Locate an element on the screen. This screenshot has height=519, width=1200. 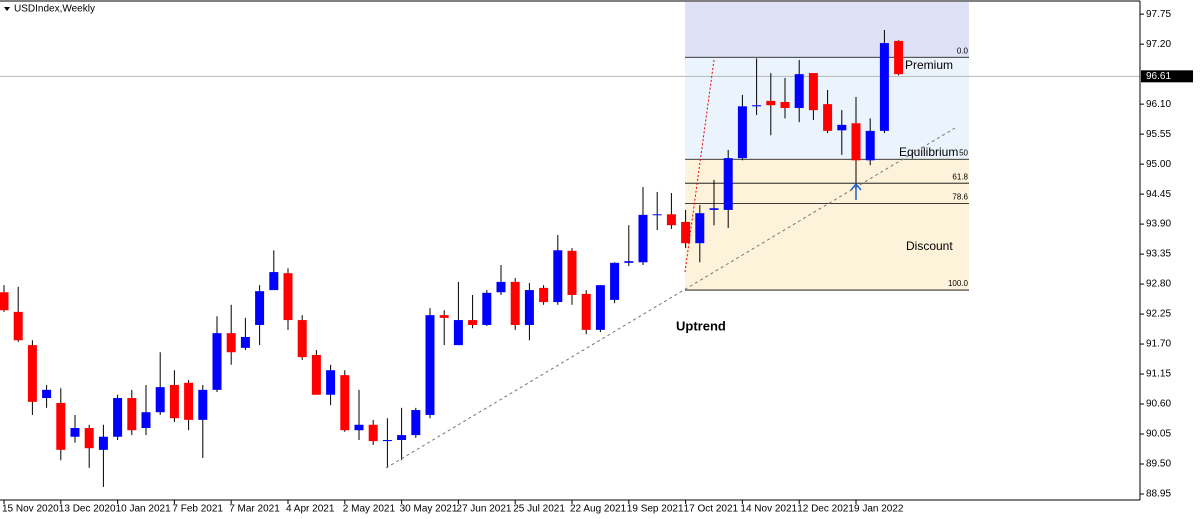
fib-label: 61.8 is located at coordinates (960, 176).